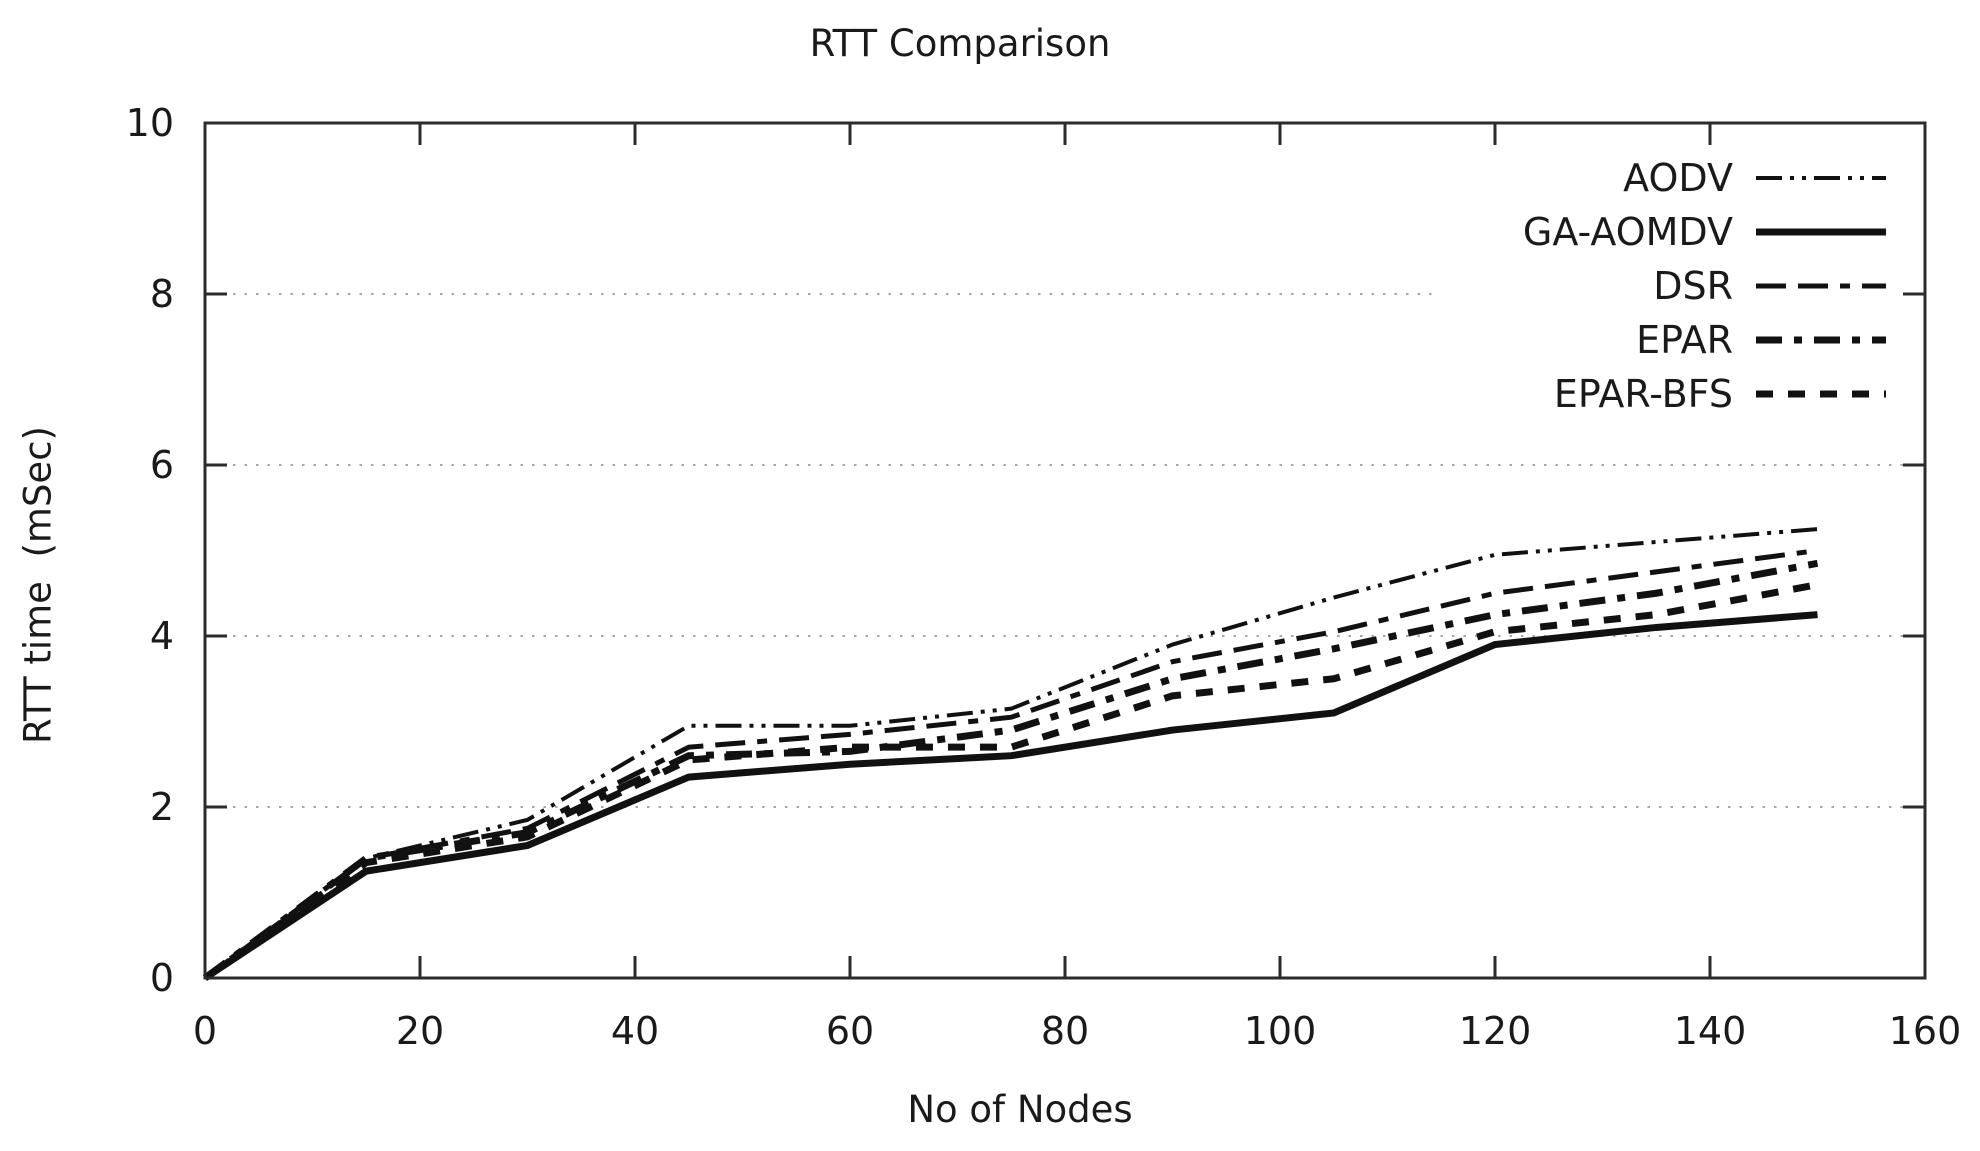 The width and height of the screenshot is (1980, 1151). What do you see at coordinates (205, 1031) in the screenshot?
I see `x-tick-label-0: 0` at bounding box center [205, 1031].